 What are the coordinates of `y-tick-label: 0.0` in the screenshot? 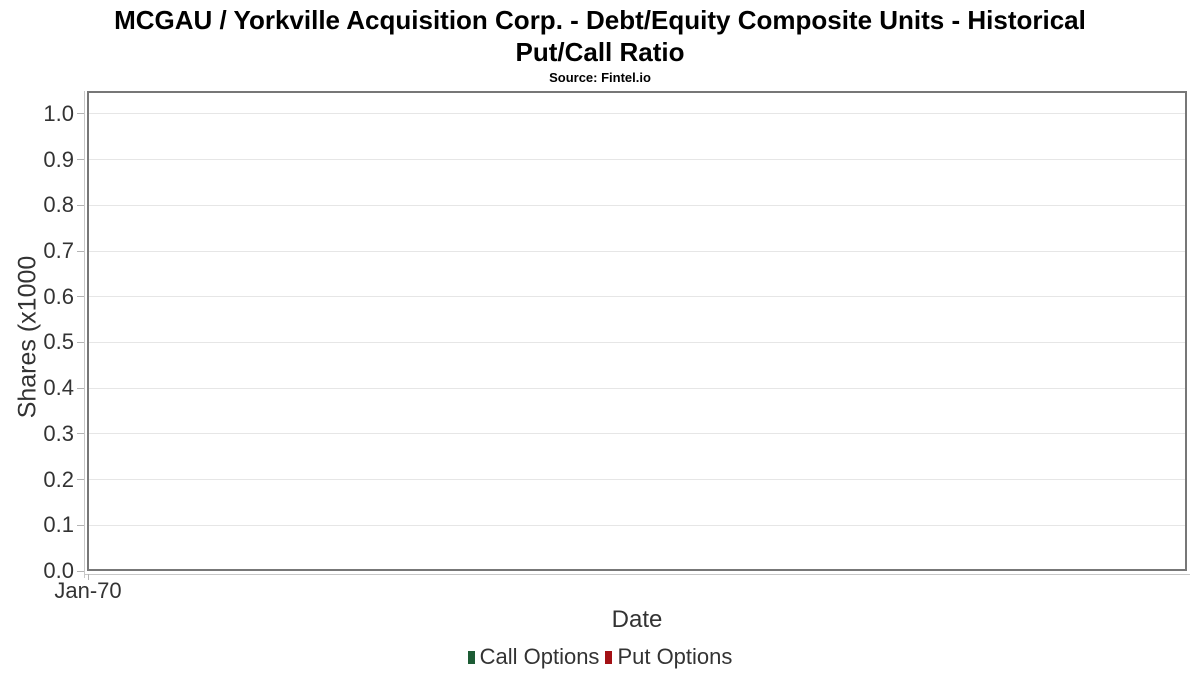 It's located at (58, 570).